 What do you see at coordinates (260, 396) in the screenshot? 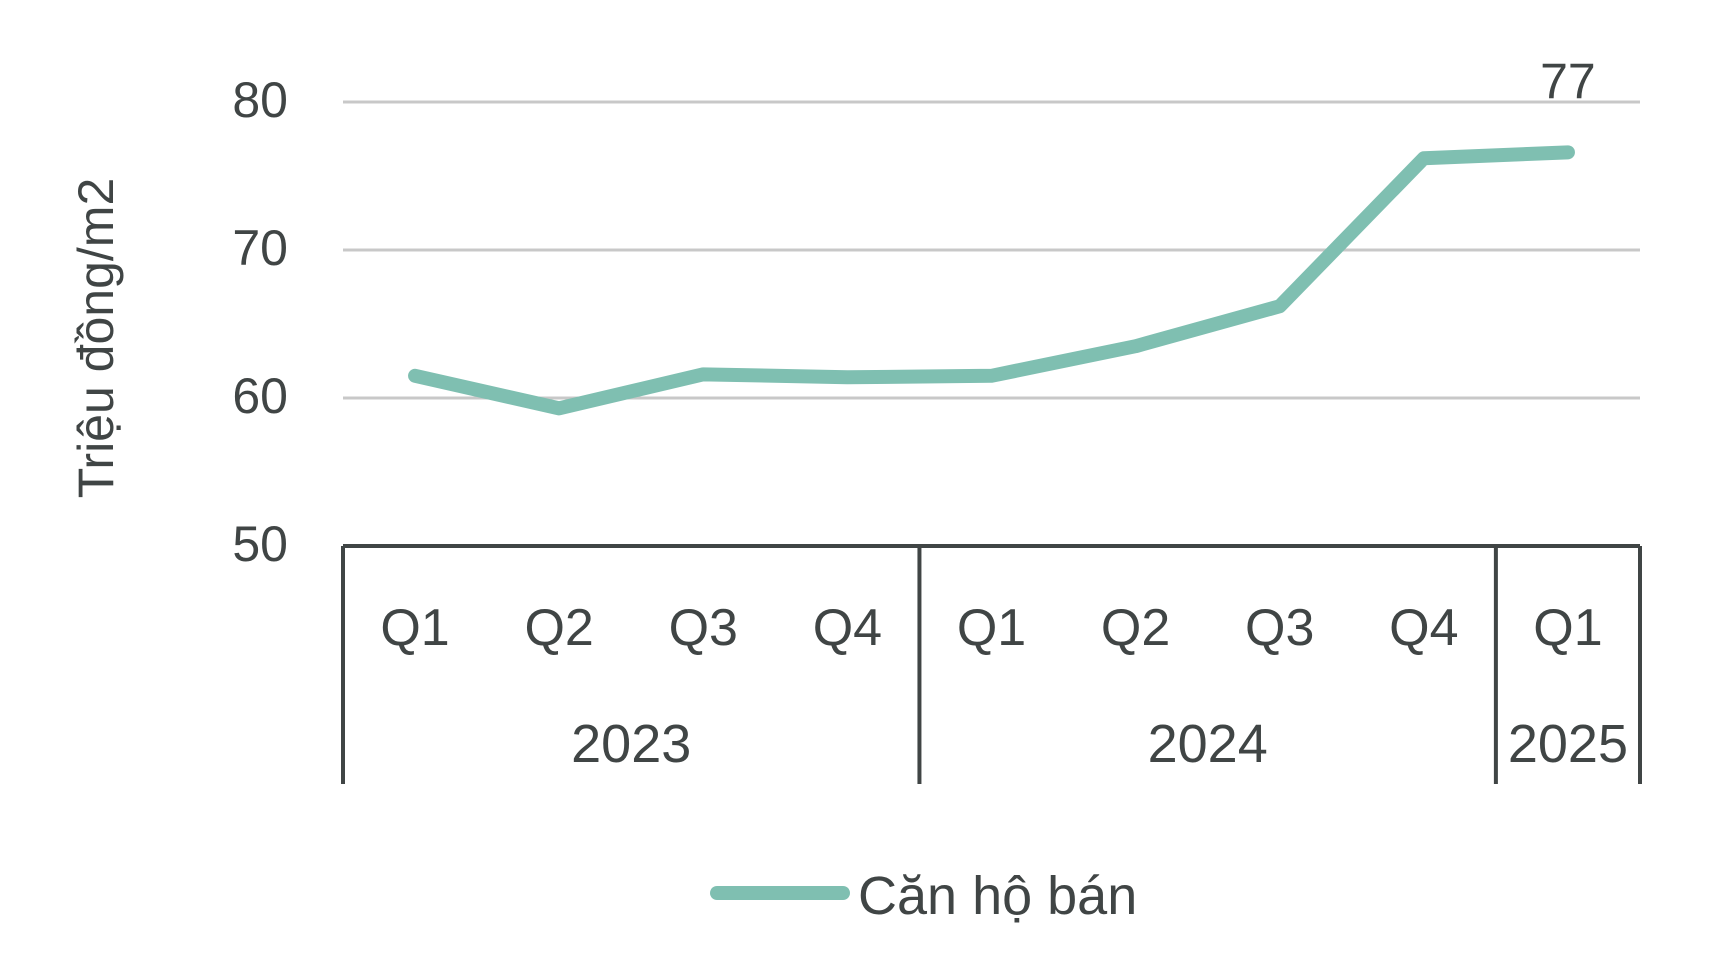
I see `y-tick-label: 60` at bounding box center [260, 396].